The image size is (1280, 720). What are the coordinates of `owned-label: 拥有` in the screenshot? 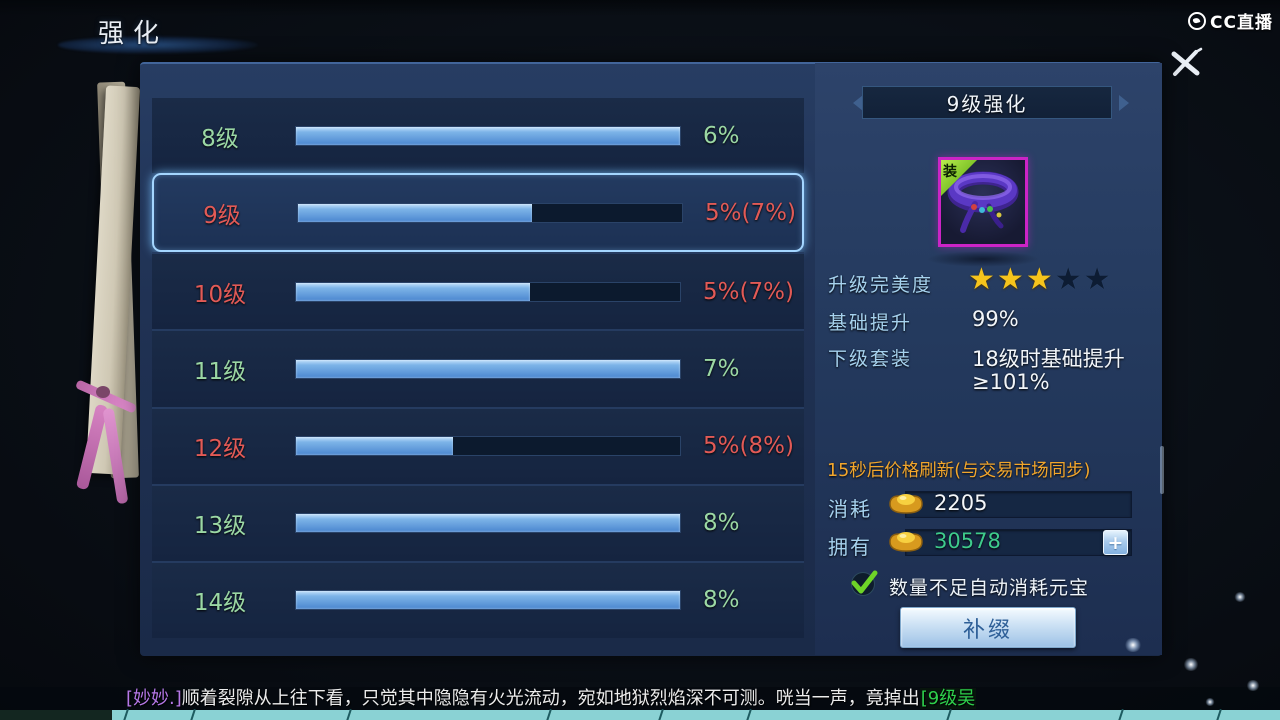 It's located at (850, 547).